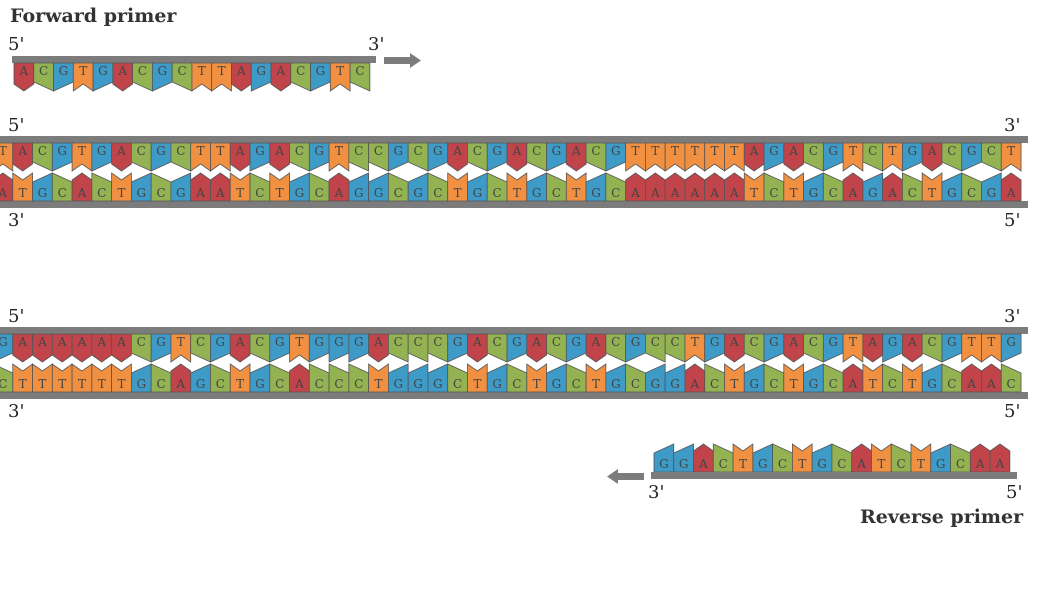 Image resolution: width=1054 pixels, height=594 pixels. I want to click on dna1-top-backbone, so click(514, 139).